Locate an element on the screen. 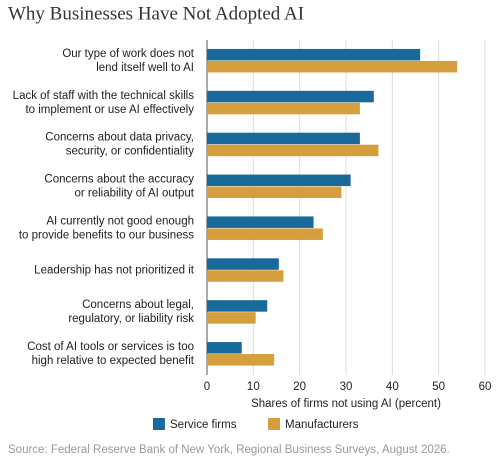  x-tick-label: 20 is located at coordinates (299, 387).